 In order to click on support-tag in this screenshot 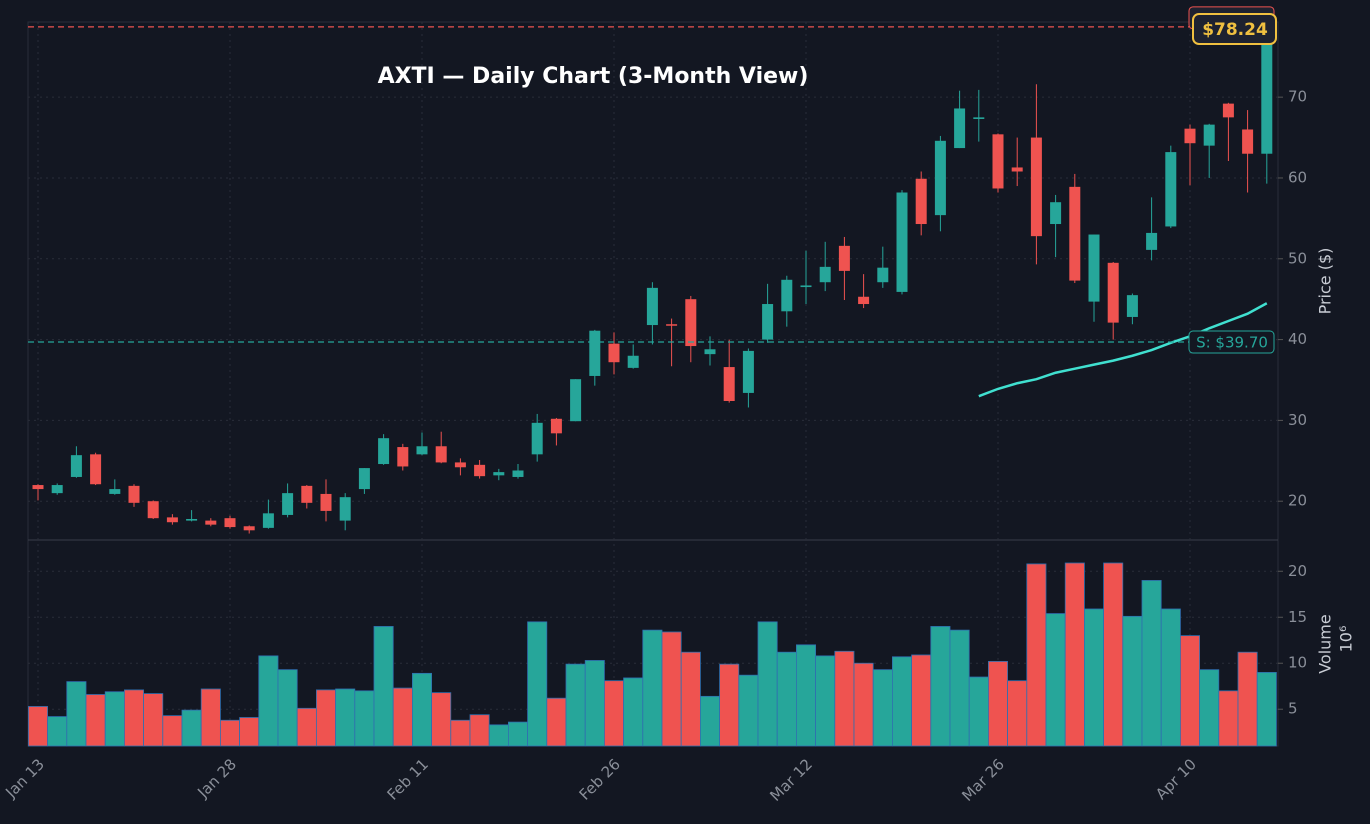, I will do `click(1231, 342)`.